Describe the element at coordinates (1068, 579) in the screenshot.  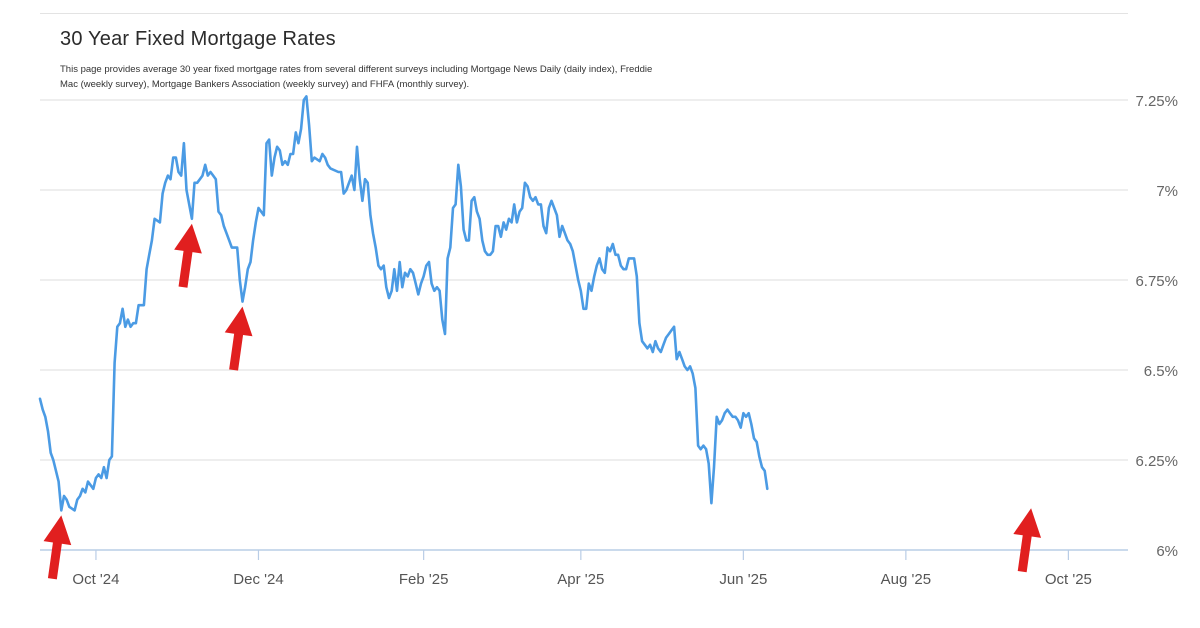
I see `x-tick-label: Oct '25` at that location.